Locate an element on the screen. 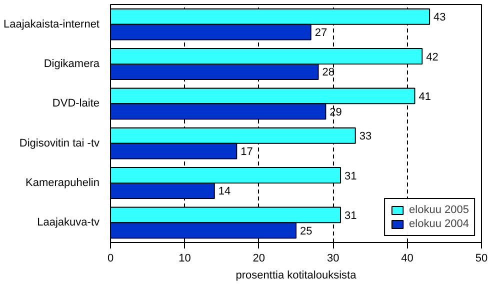 This screenshot has width=493, height=284. data-label: 17 is located at coordinates (246, 152).